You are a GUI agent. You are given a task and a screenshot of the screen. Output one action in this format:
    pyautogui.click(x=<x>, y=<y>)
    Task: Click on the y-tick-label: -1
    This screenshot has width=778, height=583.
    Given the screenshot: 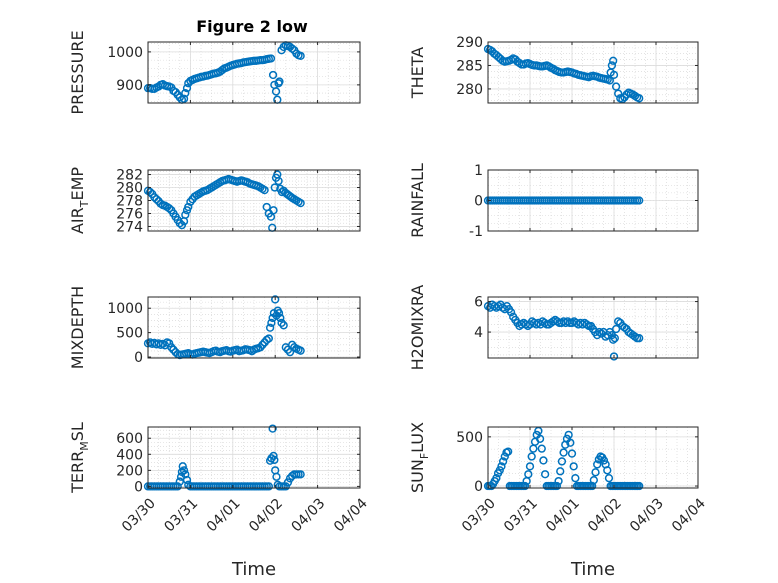 What is the action you would take?
    pyautogui.click(x=476, y=232)
    